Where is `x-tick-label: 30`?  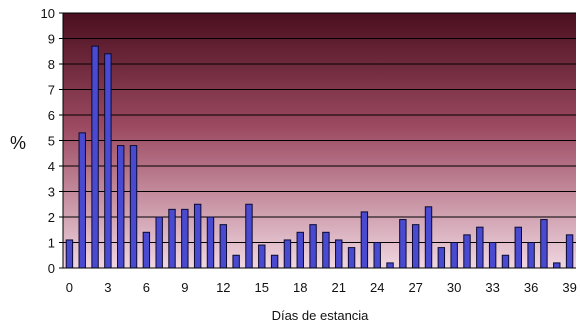 x-tick-label: 30 is located at coordinates (454, 287).